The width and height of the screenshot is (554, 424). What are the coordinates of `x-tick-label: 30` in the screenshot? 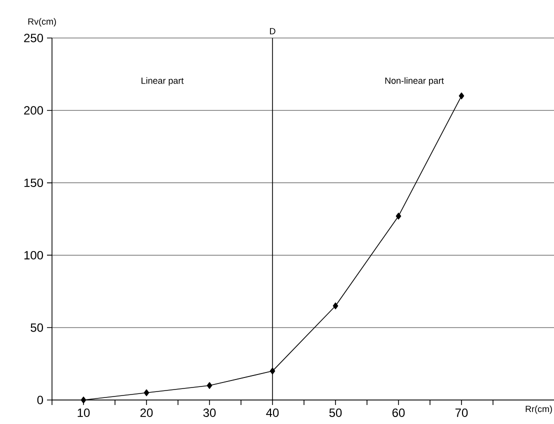 It's located at (209, 412).